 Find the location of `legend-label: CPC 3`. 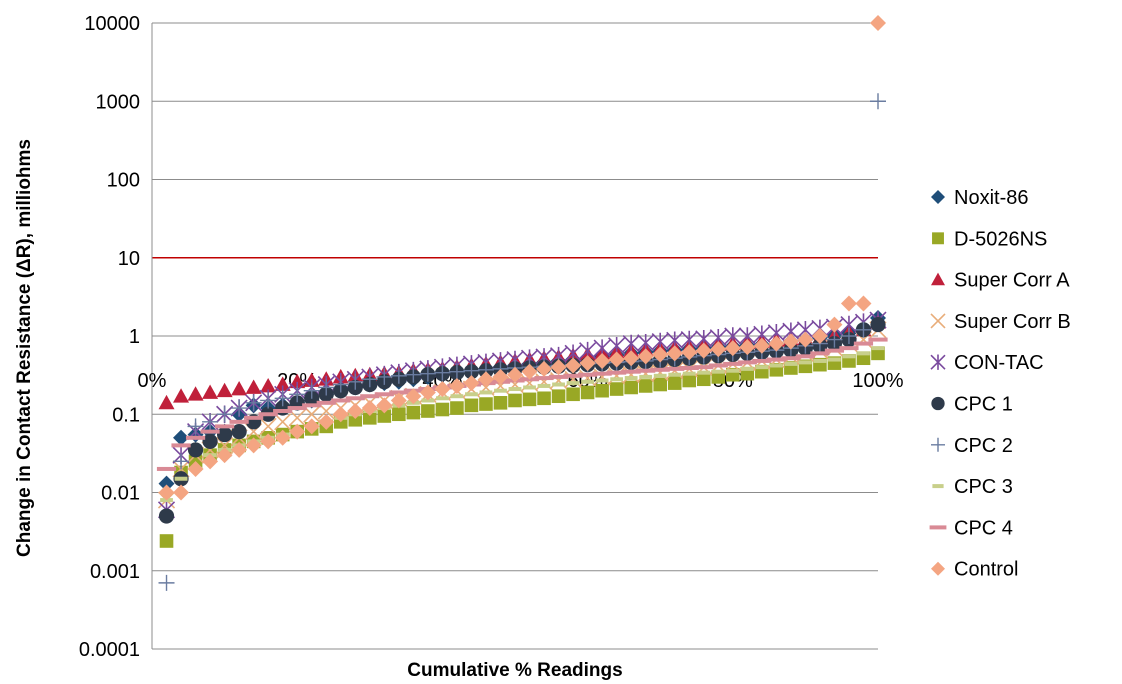

legend-label: CPC 3 is located at coordinates (983, 487).